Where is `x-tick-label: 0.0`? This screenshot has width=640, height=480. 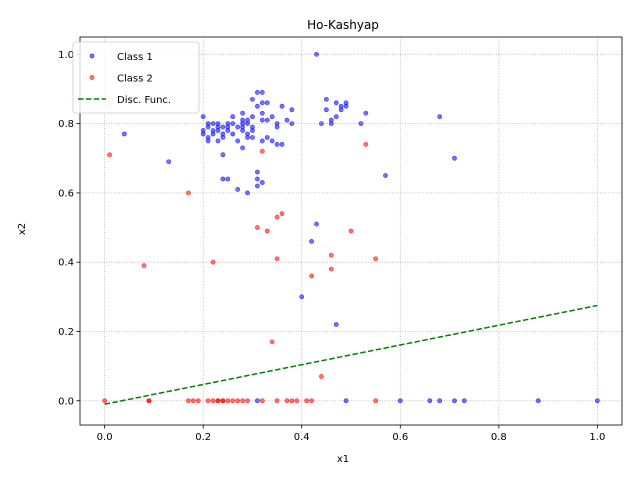
x-tick-label: 0.0 is located at coordinates (105, 437).